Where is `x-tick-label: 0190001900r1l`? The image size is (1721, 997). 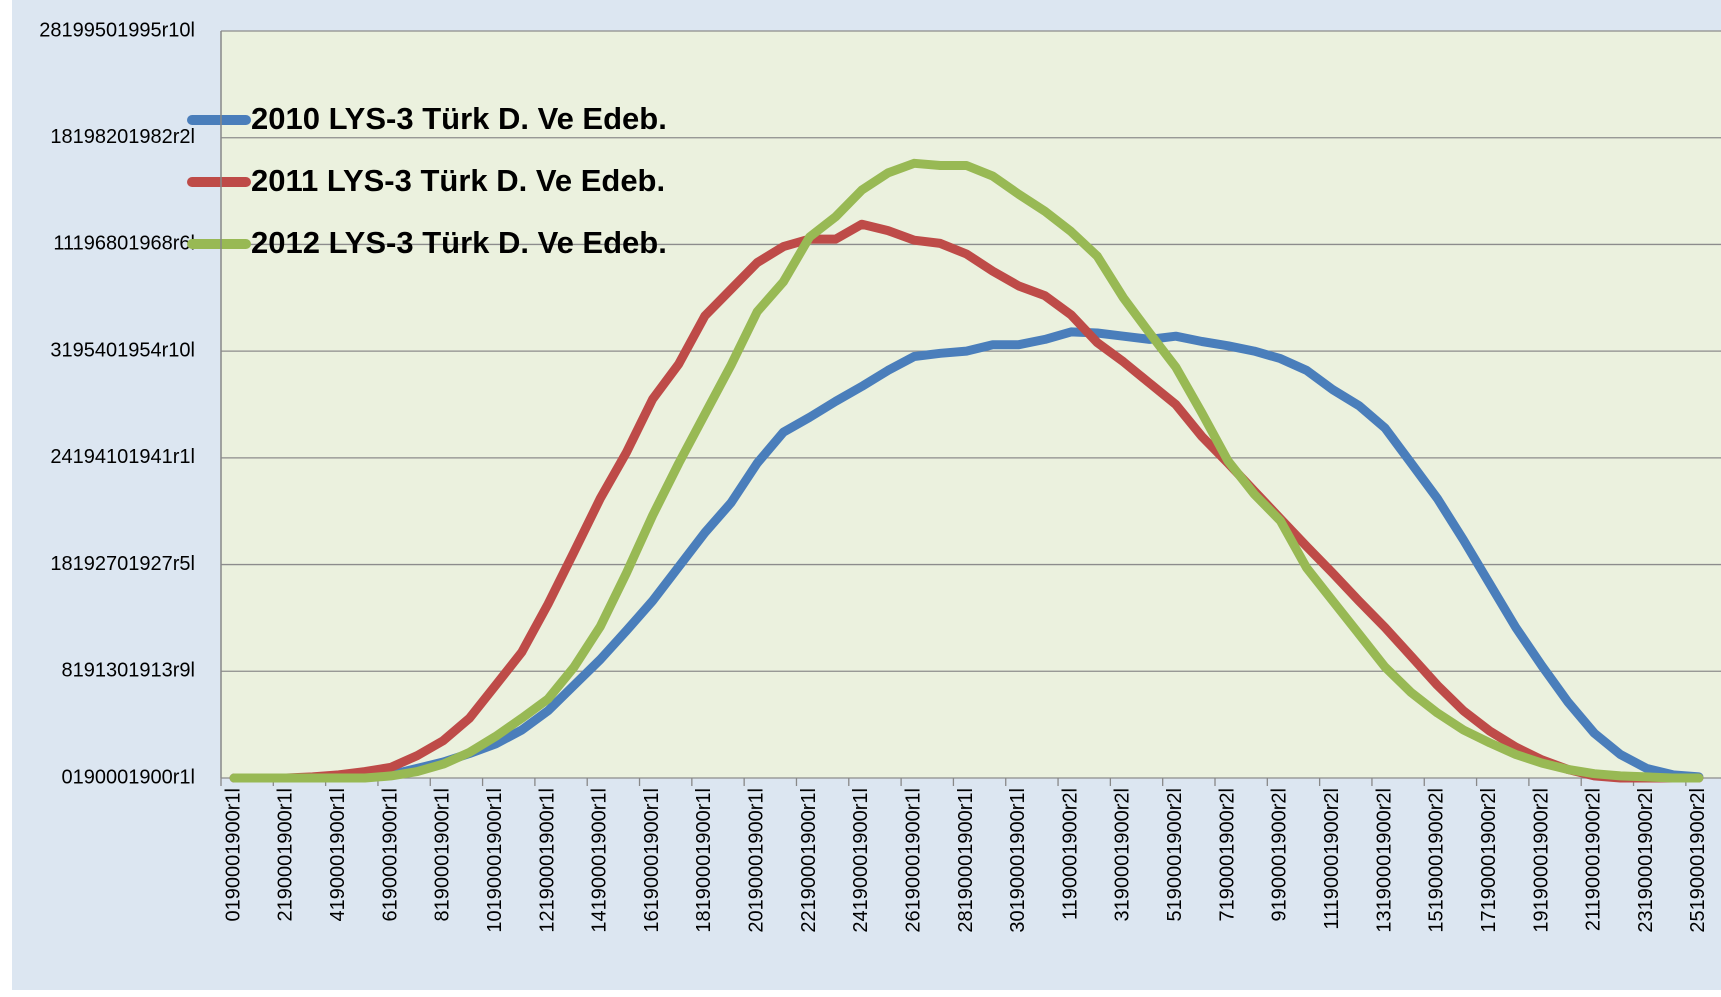
x-tick-label: 0190001900r1l is located at coordinates (233, 854).